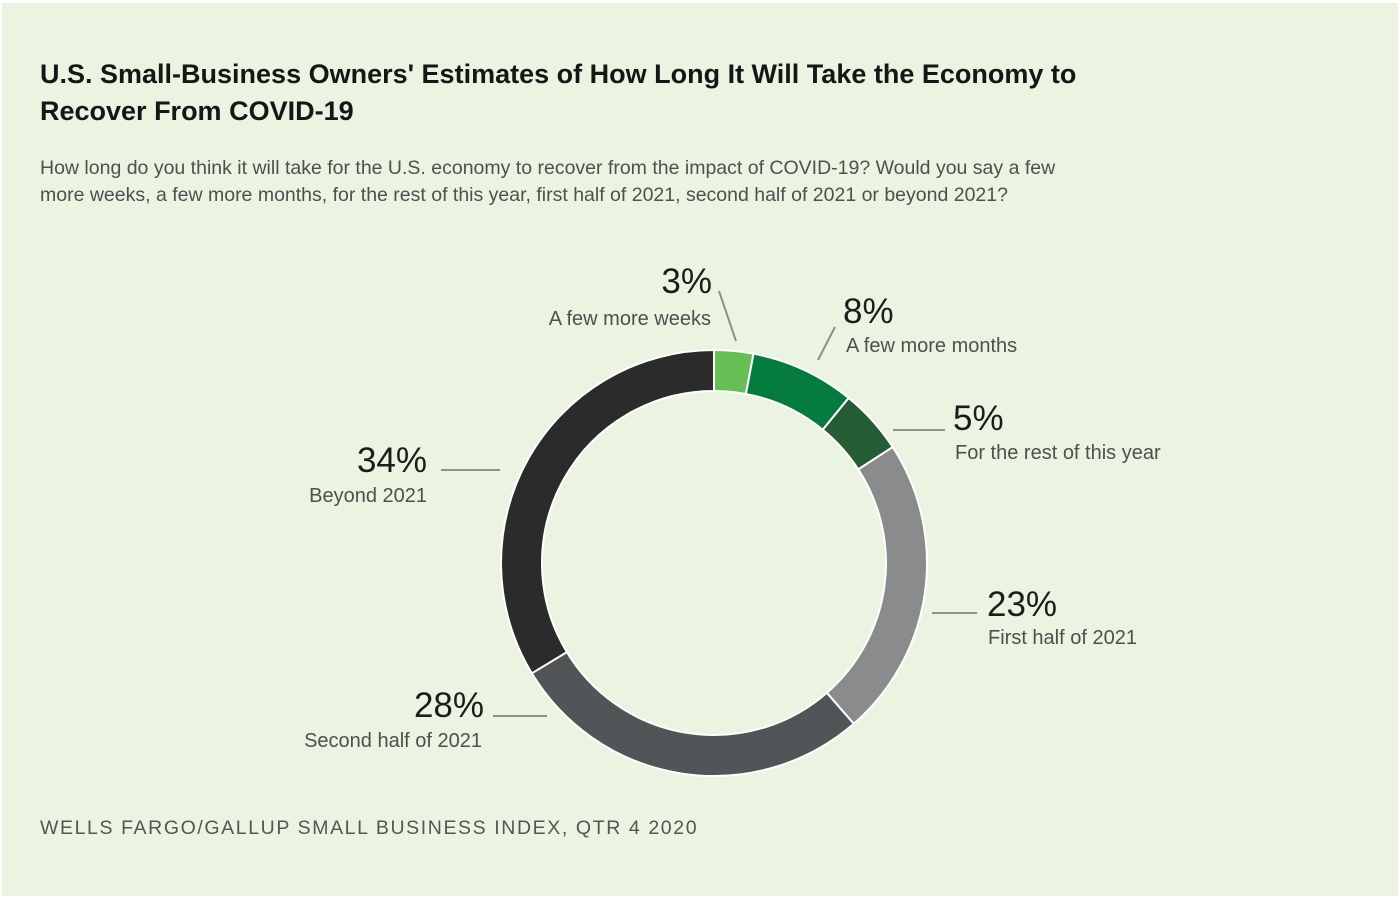  Describe the element at coordinates (1058, 453) in the screenshot. I see `slice-category-label: For the rest of this year` at that location.